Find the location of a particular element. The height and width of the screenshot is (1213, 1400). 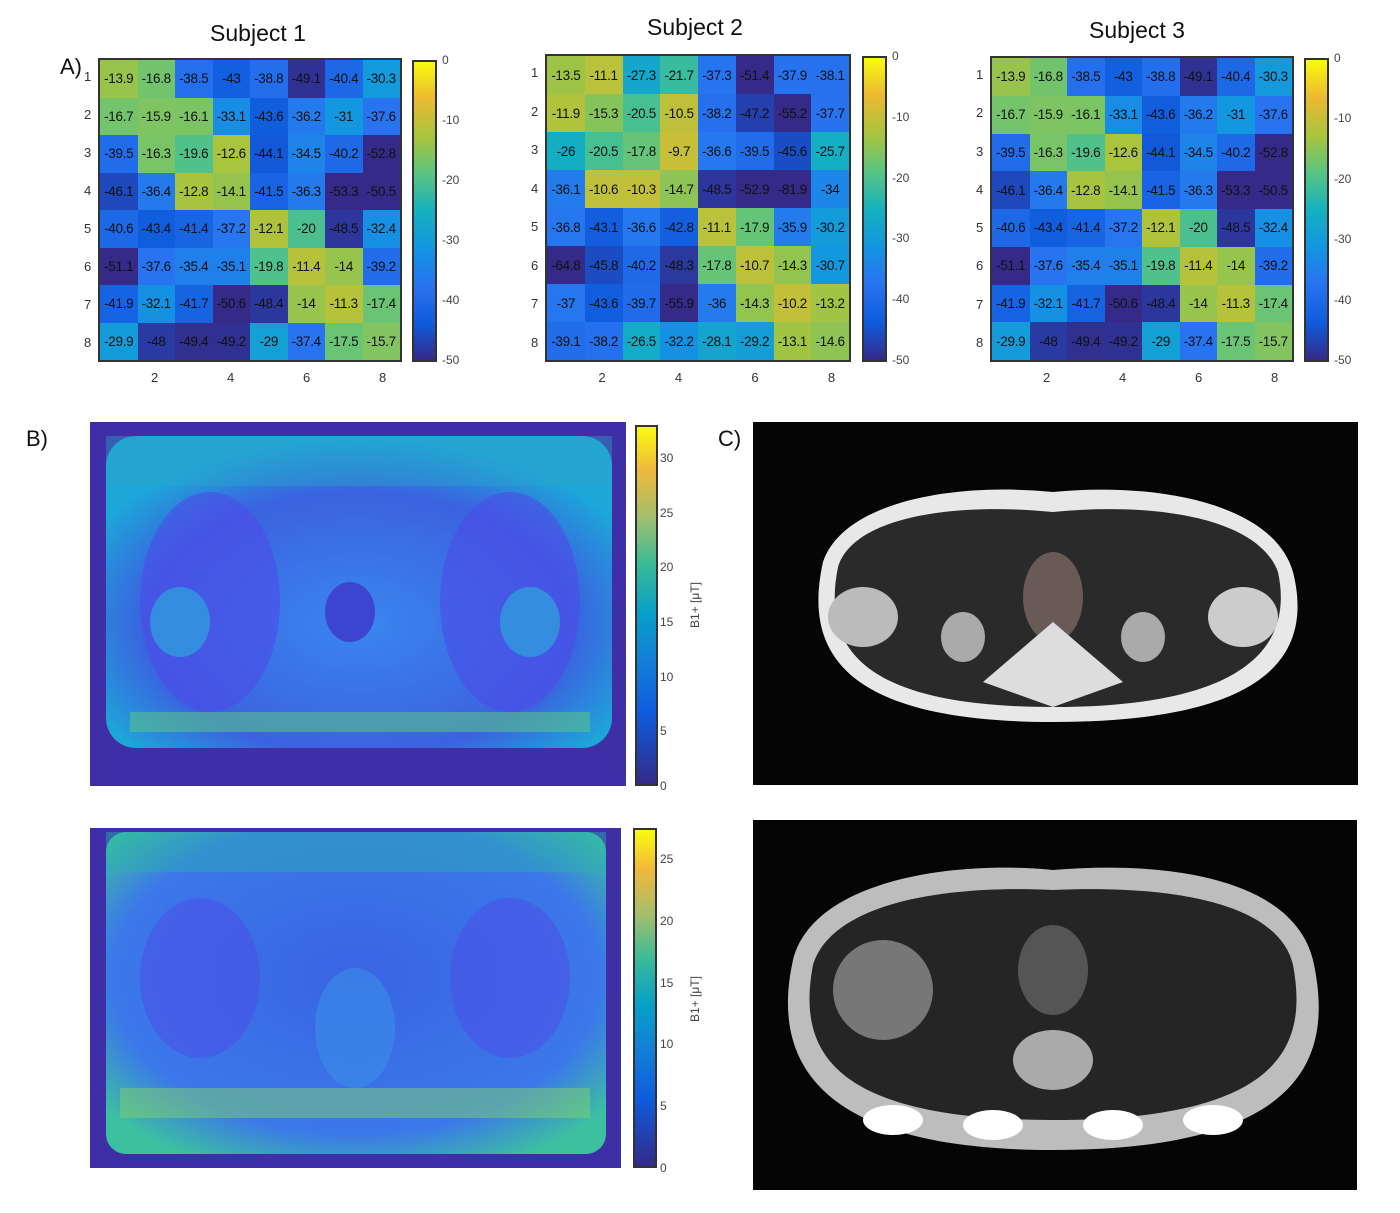

heatmap-cell: -32.1 is located at coordinates (156, 304).